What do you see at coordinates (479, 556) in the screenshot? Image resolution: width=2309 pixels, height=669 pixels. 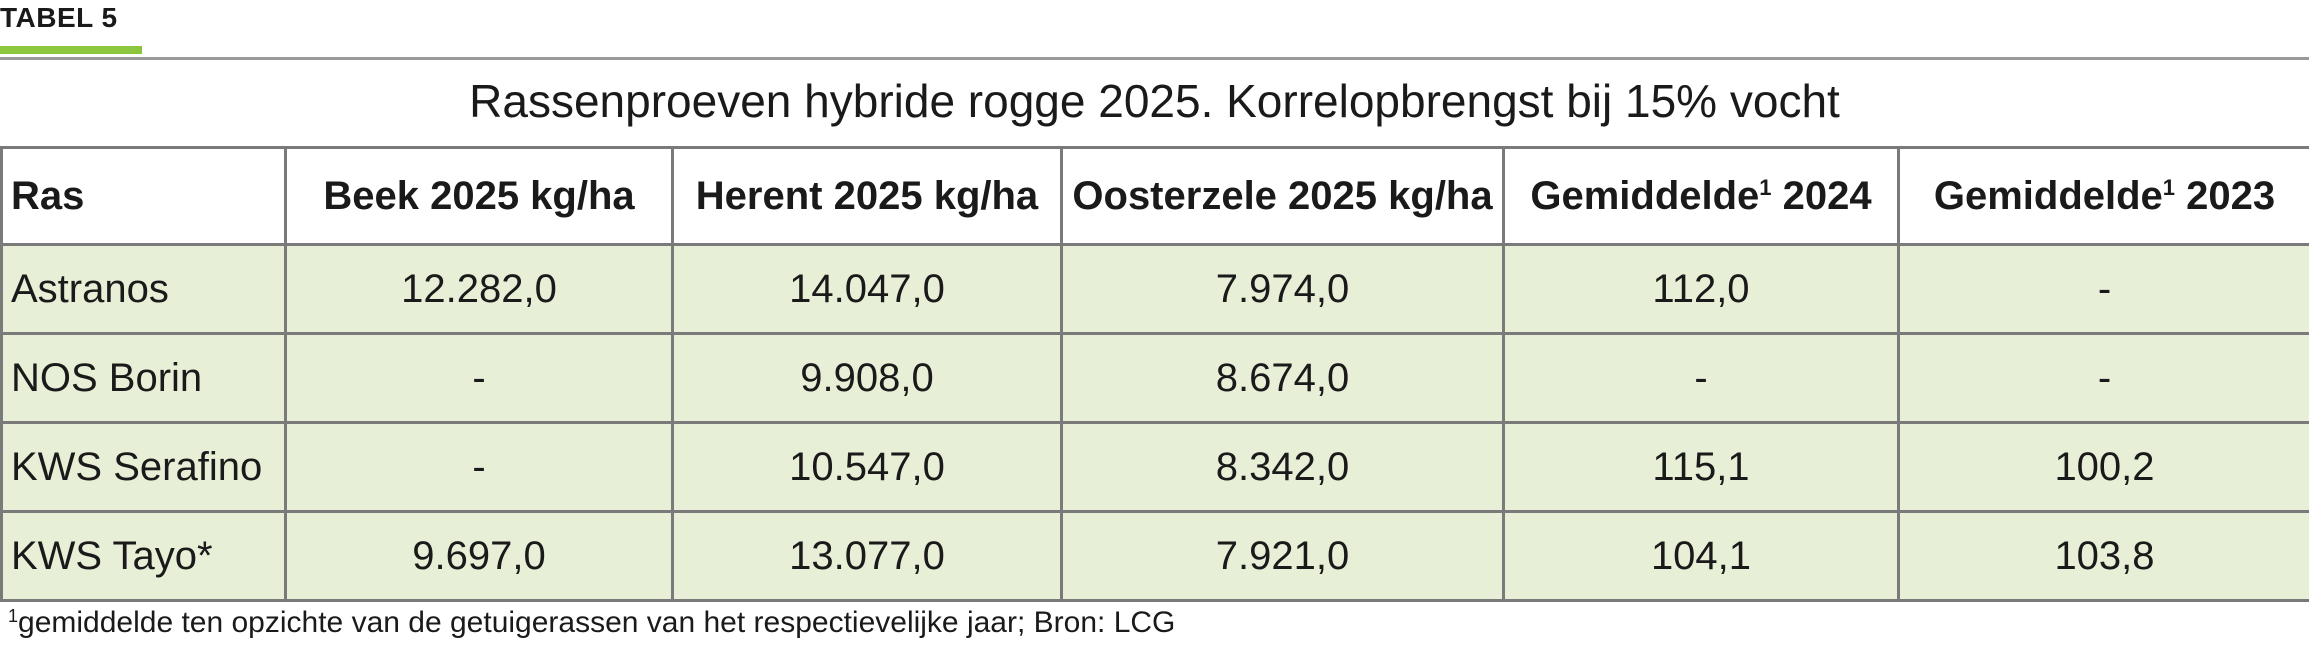 I see `cell-beek: 9.697,0` at bounding box center [479, 556].